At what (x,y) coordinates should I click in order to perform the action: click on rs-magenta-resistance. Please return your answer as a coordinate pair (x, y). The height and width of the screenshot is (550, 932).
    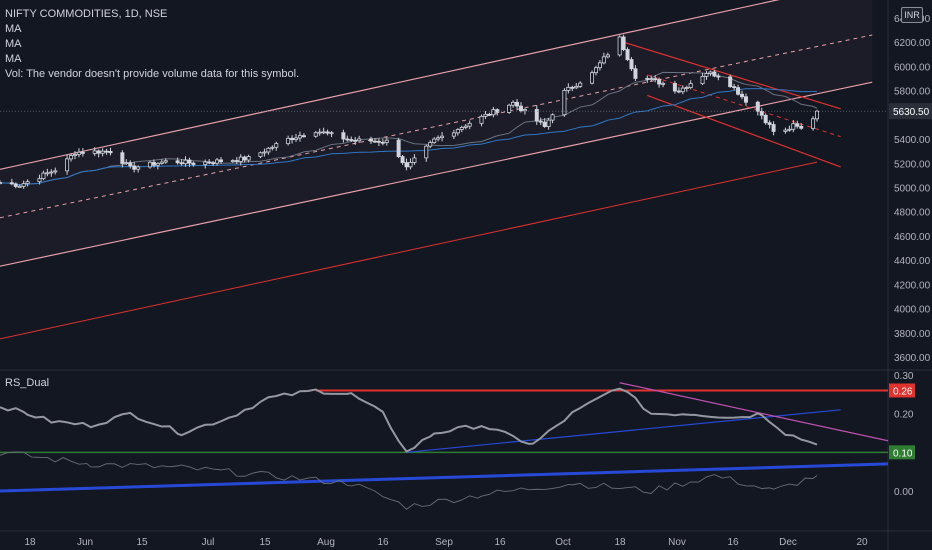
    Looking at the image, I should click on (754, 412).